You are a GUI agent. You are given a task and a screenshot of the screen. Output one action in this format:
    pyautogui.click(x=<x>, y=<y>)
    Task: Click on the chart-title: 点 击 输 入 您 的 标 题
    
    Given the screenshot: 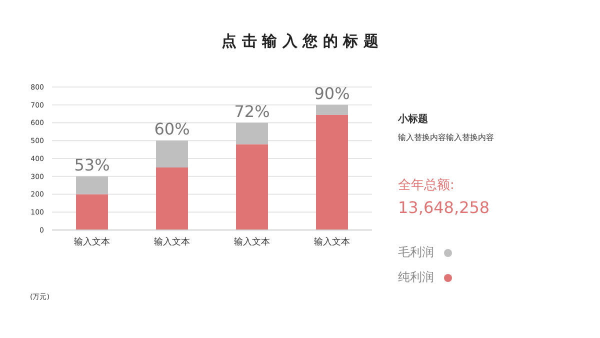 What is the action you would take?
    pyautogui.click(x=300, y=41)
    